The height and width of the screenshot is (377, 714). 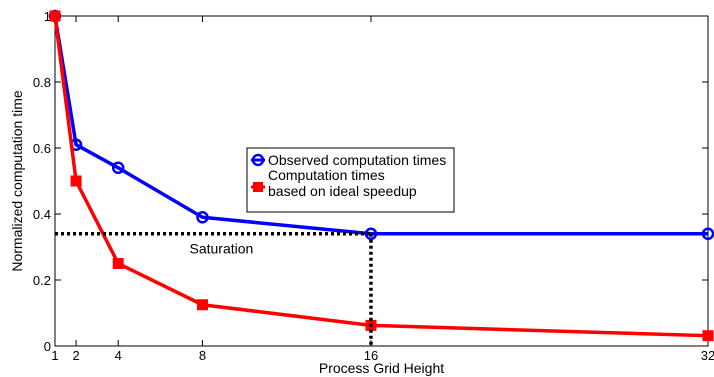 What do you see at coordinates (42, 280) in the screenshot?
I see `y-tick-label: 0.2` at bounding box center [42, 280].